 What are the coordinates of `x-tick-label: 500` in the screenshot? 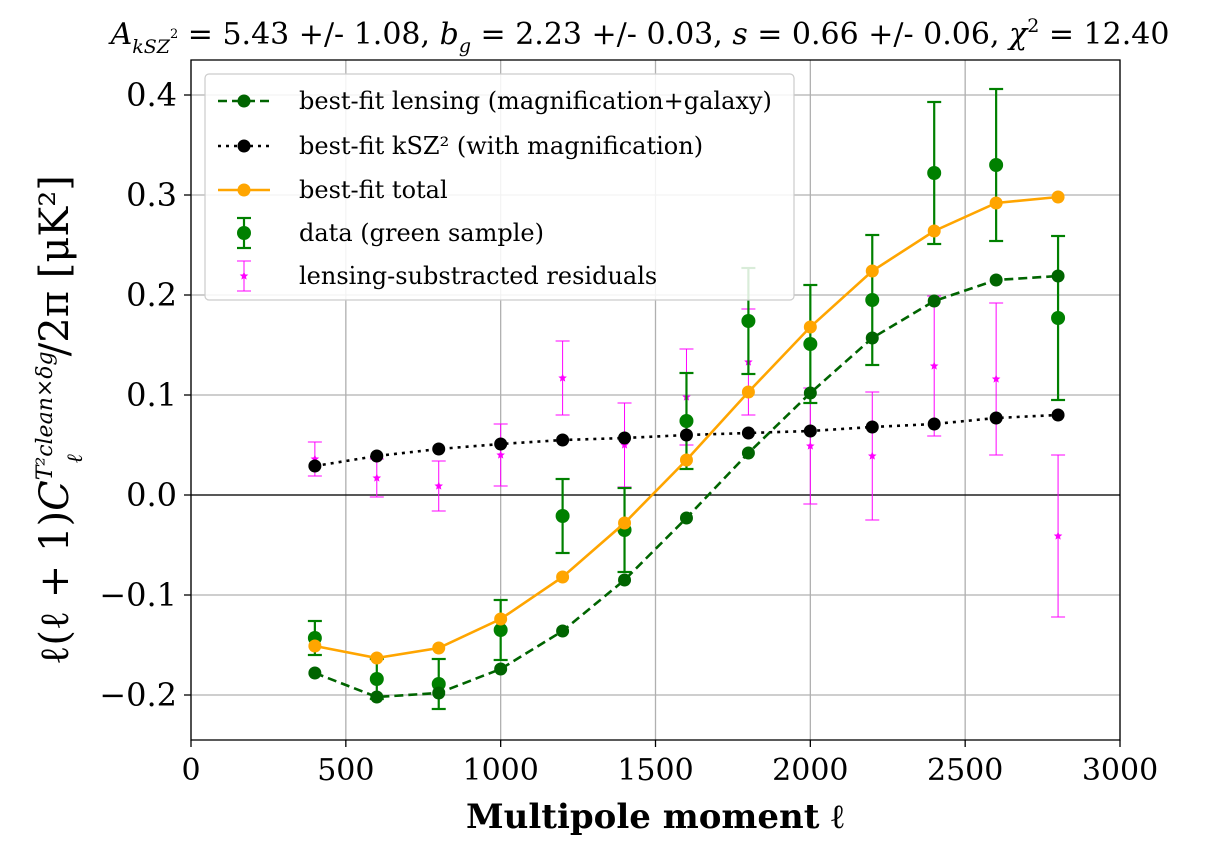 It's located at (345, 770).